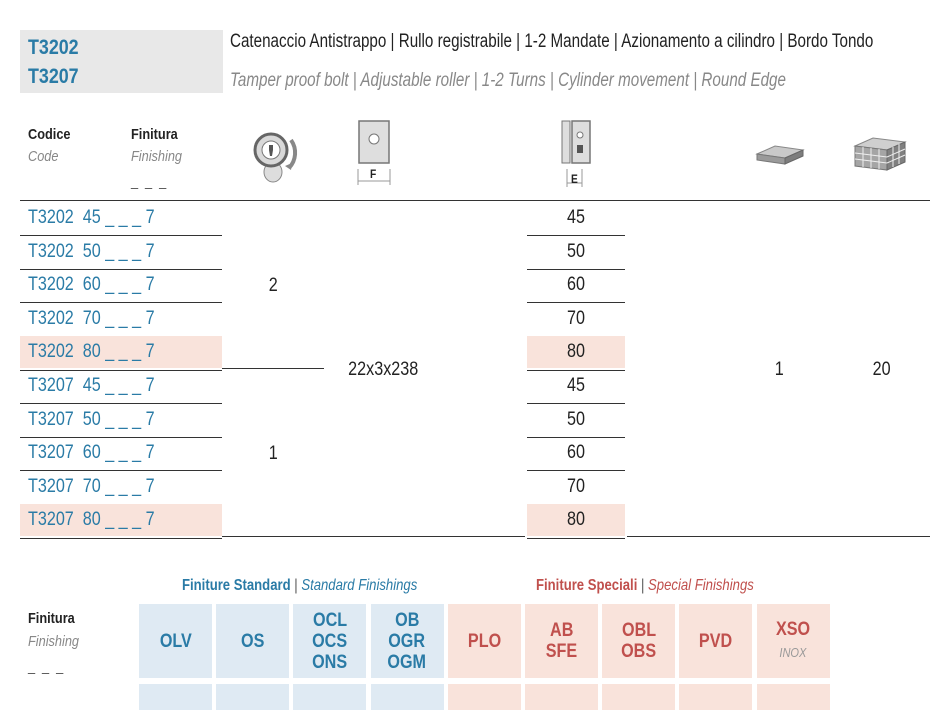 This screenshot has width=950, height=720. I want to click on table-row: T3207 60 _ _ _ 7, so click(121, 453).